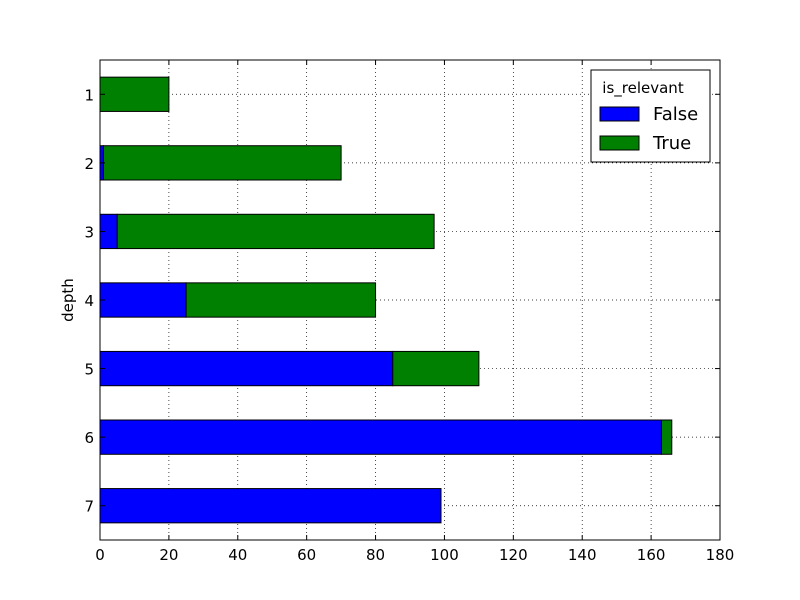 This screenshot has width=800, height=600. What do you see at coordinates (168, 555) in the screenshot?
I see `x-tick-label: 20` at bounding box center [168, 555].